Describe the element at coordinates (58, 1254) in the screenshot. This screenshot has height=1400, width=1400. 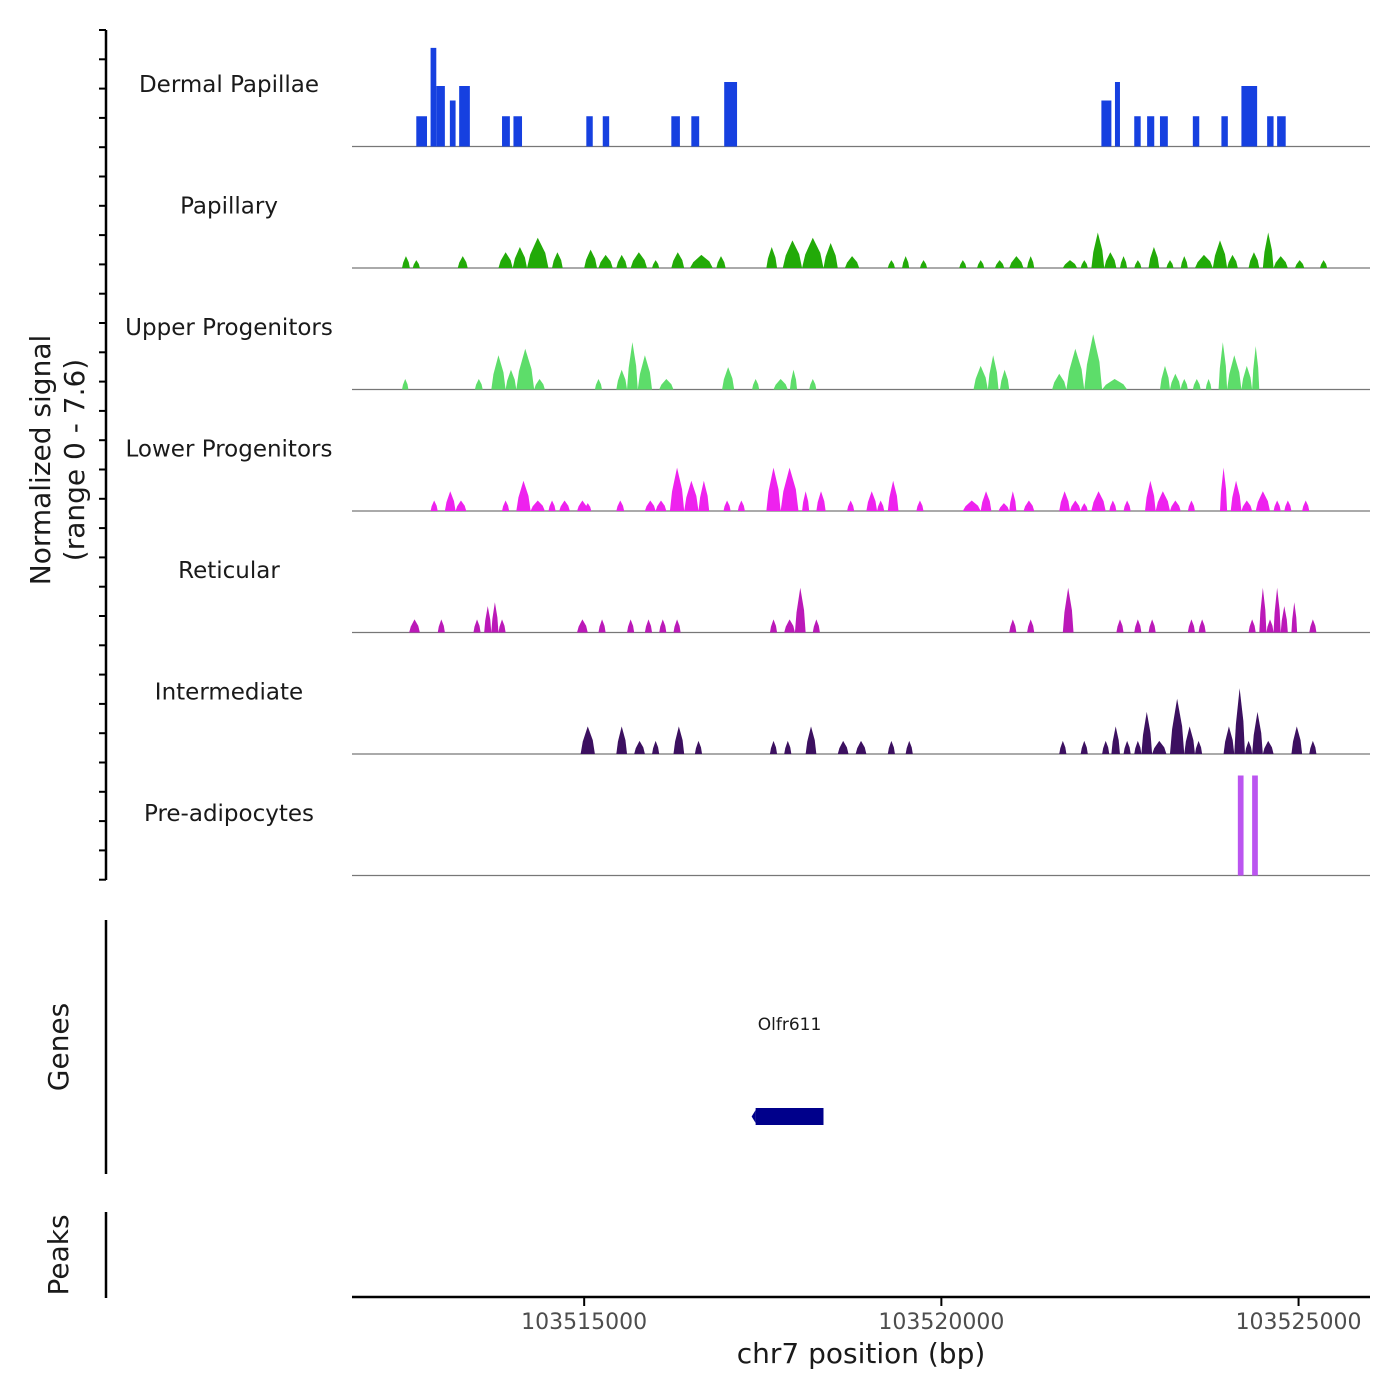
I see `peaks-panel-title: Peaks` at that location.